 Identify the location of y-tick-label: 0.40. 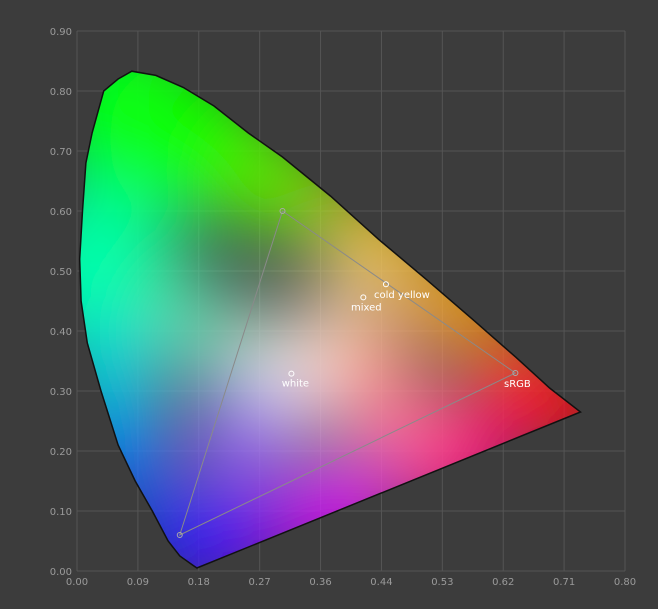
(61, 332).